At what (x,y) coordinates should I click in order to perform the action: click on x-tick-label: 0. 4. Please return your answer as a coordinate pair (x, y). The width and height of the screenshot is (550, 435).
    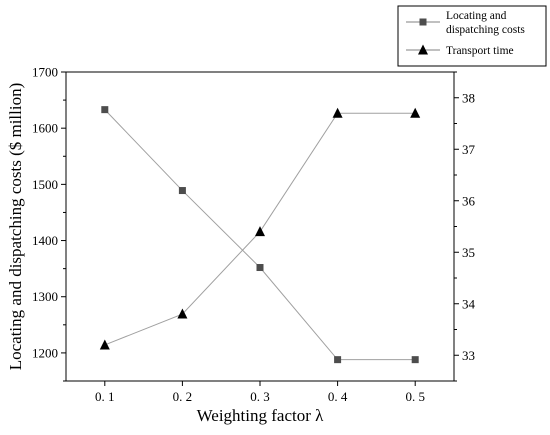
    Looking at the image, I should click on (338, 396).